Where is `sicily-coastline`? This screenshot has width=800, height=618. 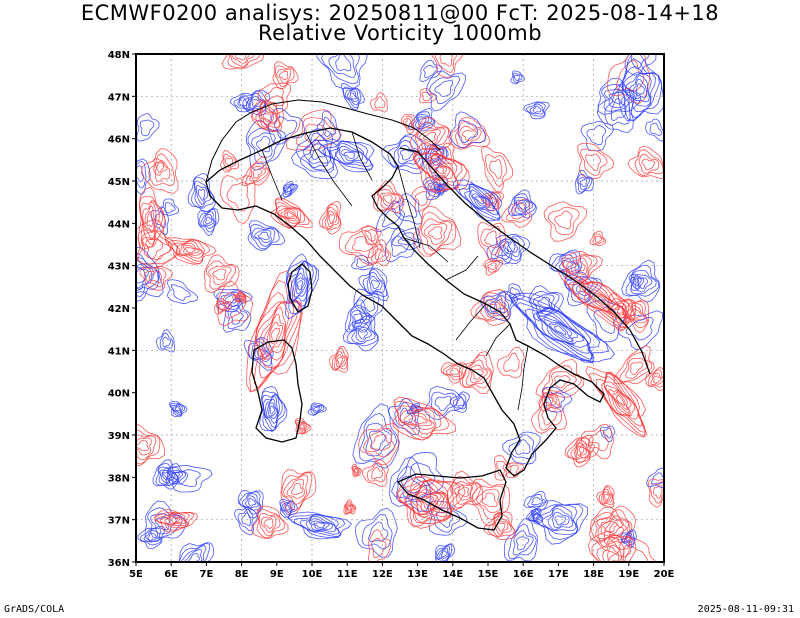
sicily-coastline is located at coordinates (451, 500).